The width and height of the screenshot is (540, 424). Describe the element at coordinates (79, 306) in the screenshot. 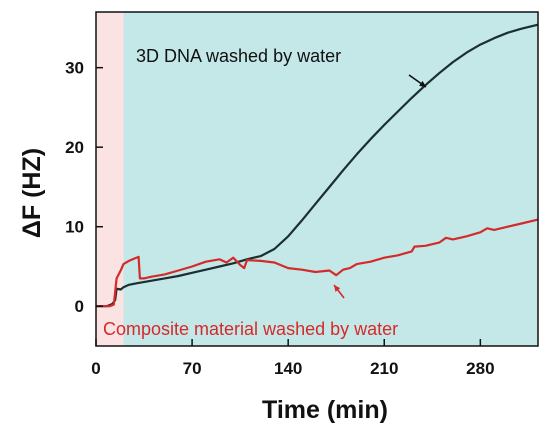

I see `y-tick-label: 0` at that location.